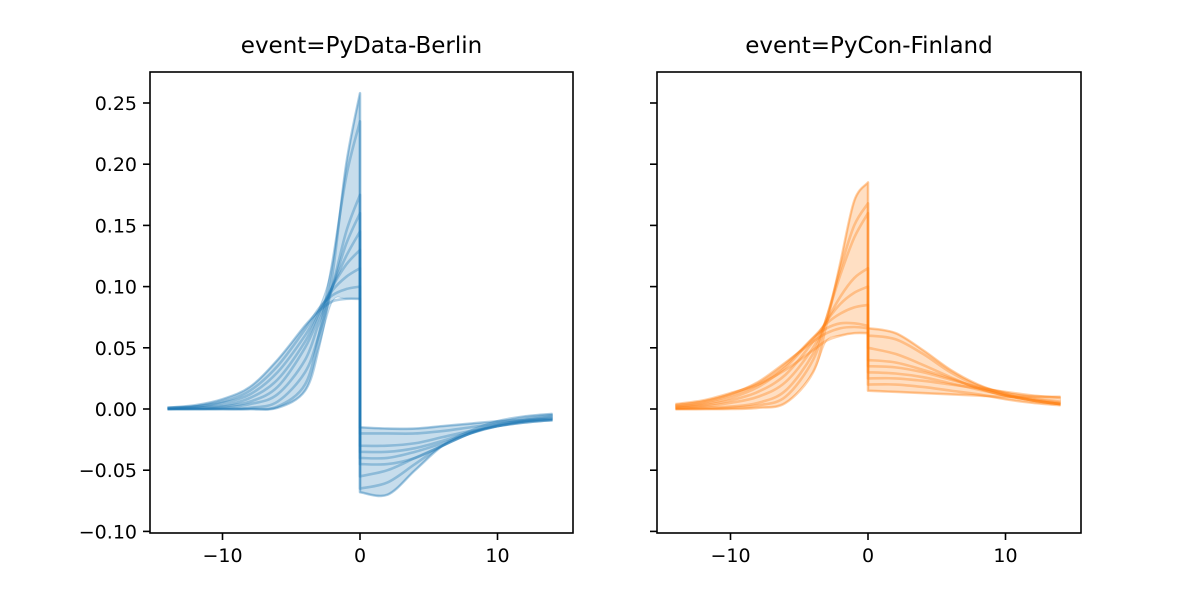  I want to click on y-tick-label: 0.15, so click(116, 226).